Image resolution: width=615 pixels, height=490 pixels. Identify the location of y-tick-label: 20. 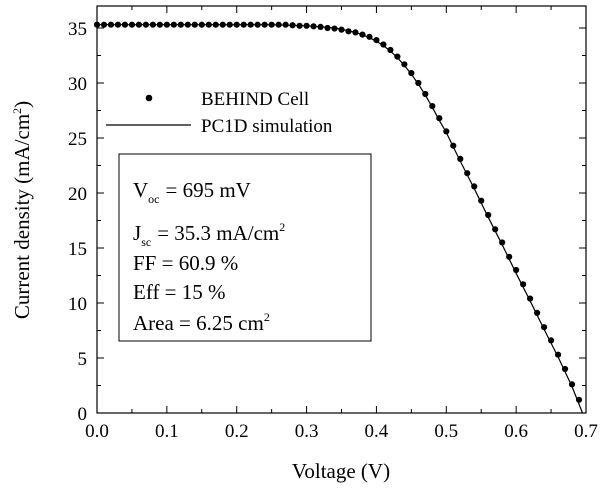
(77, 194).